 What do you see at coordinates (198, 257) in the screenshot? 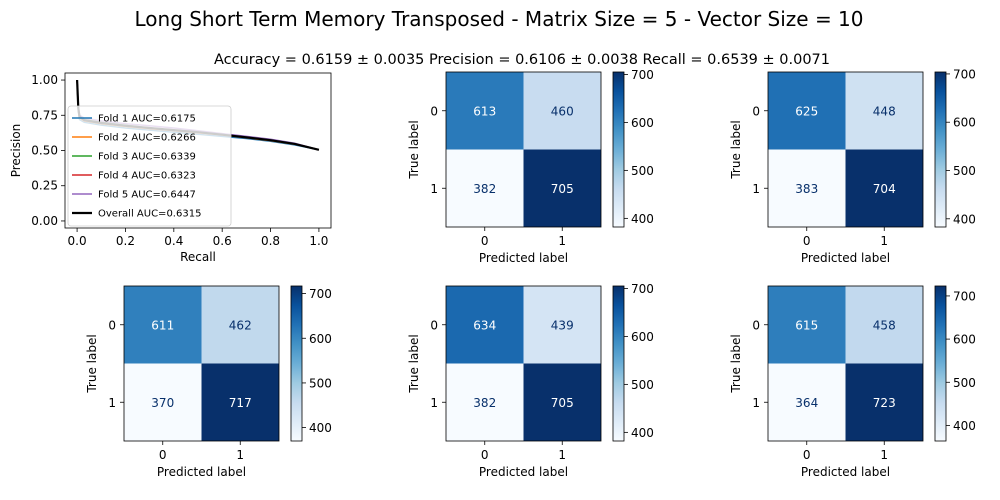
I see `x-axis-title: Recall` at bounding box center [198, 257].